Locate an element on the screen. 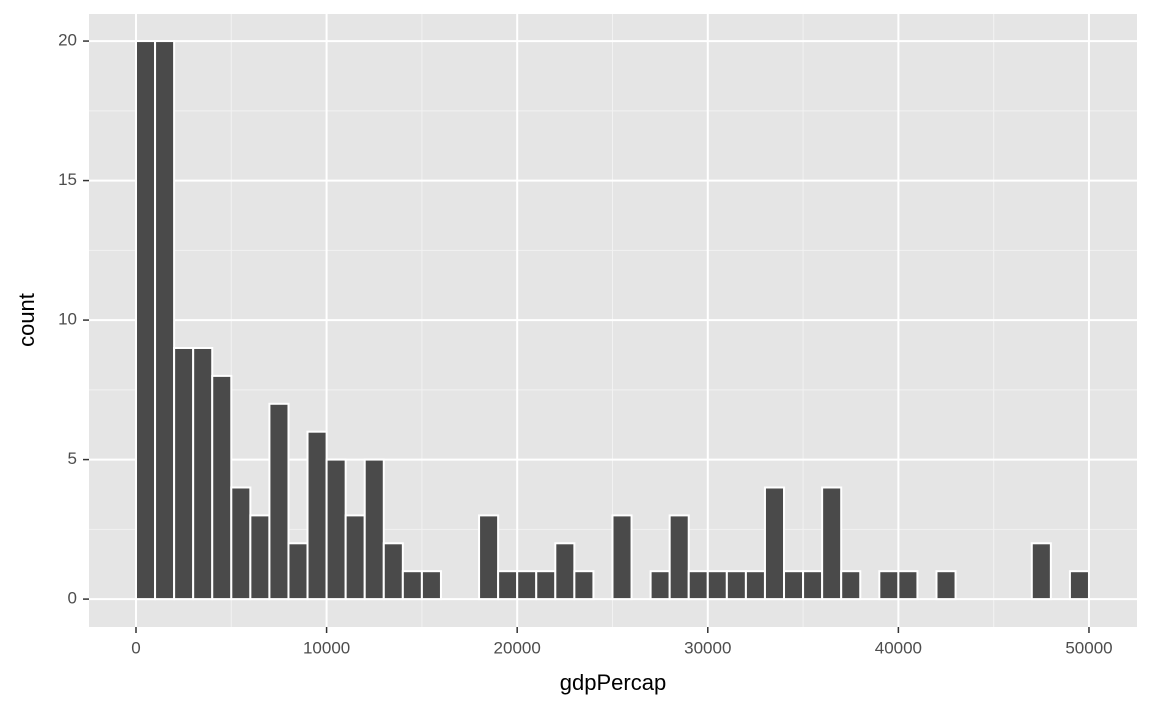 This screenshot has width=1152, height=716. x-tick-label: 40000 is located at coordinates (898, 647).